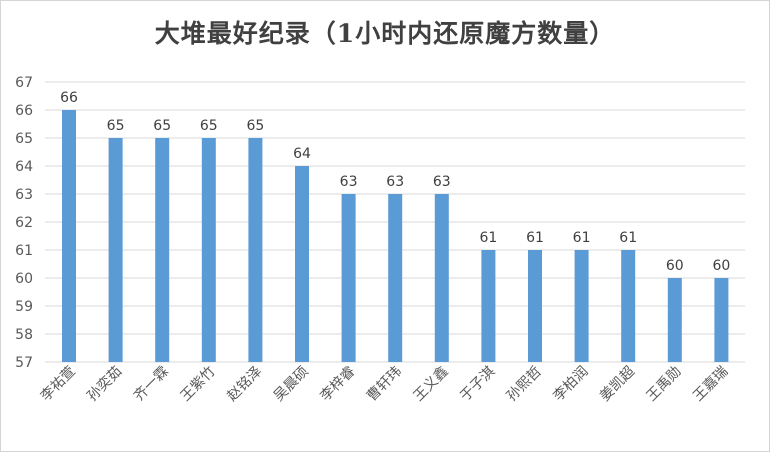 The width and height of the screenshot is (770, 452). Describe the element at coordinates (24, 279) in the screenshot. I see `y-tick-label: 60` at that location.